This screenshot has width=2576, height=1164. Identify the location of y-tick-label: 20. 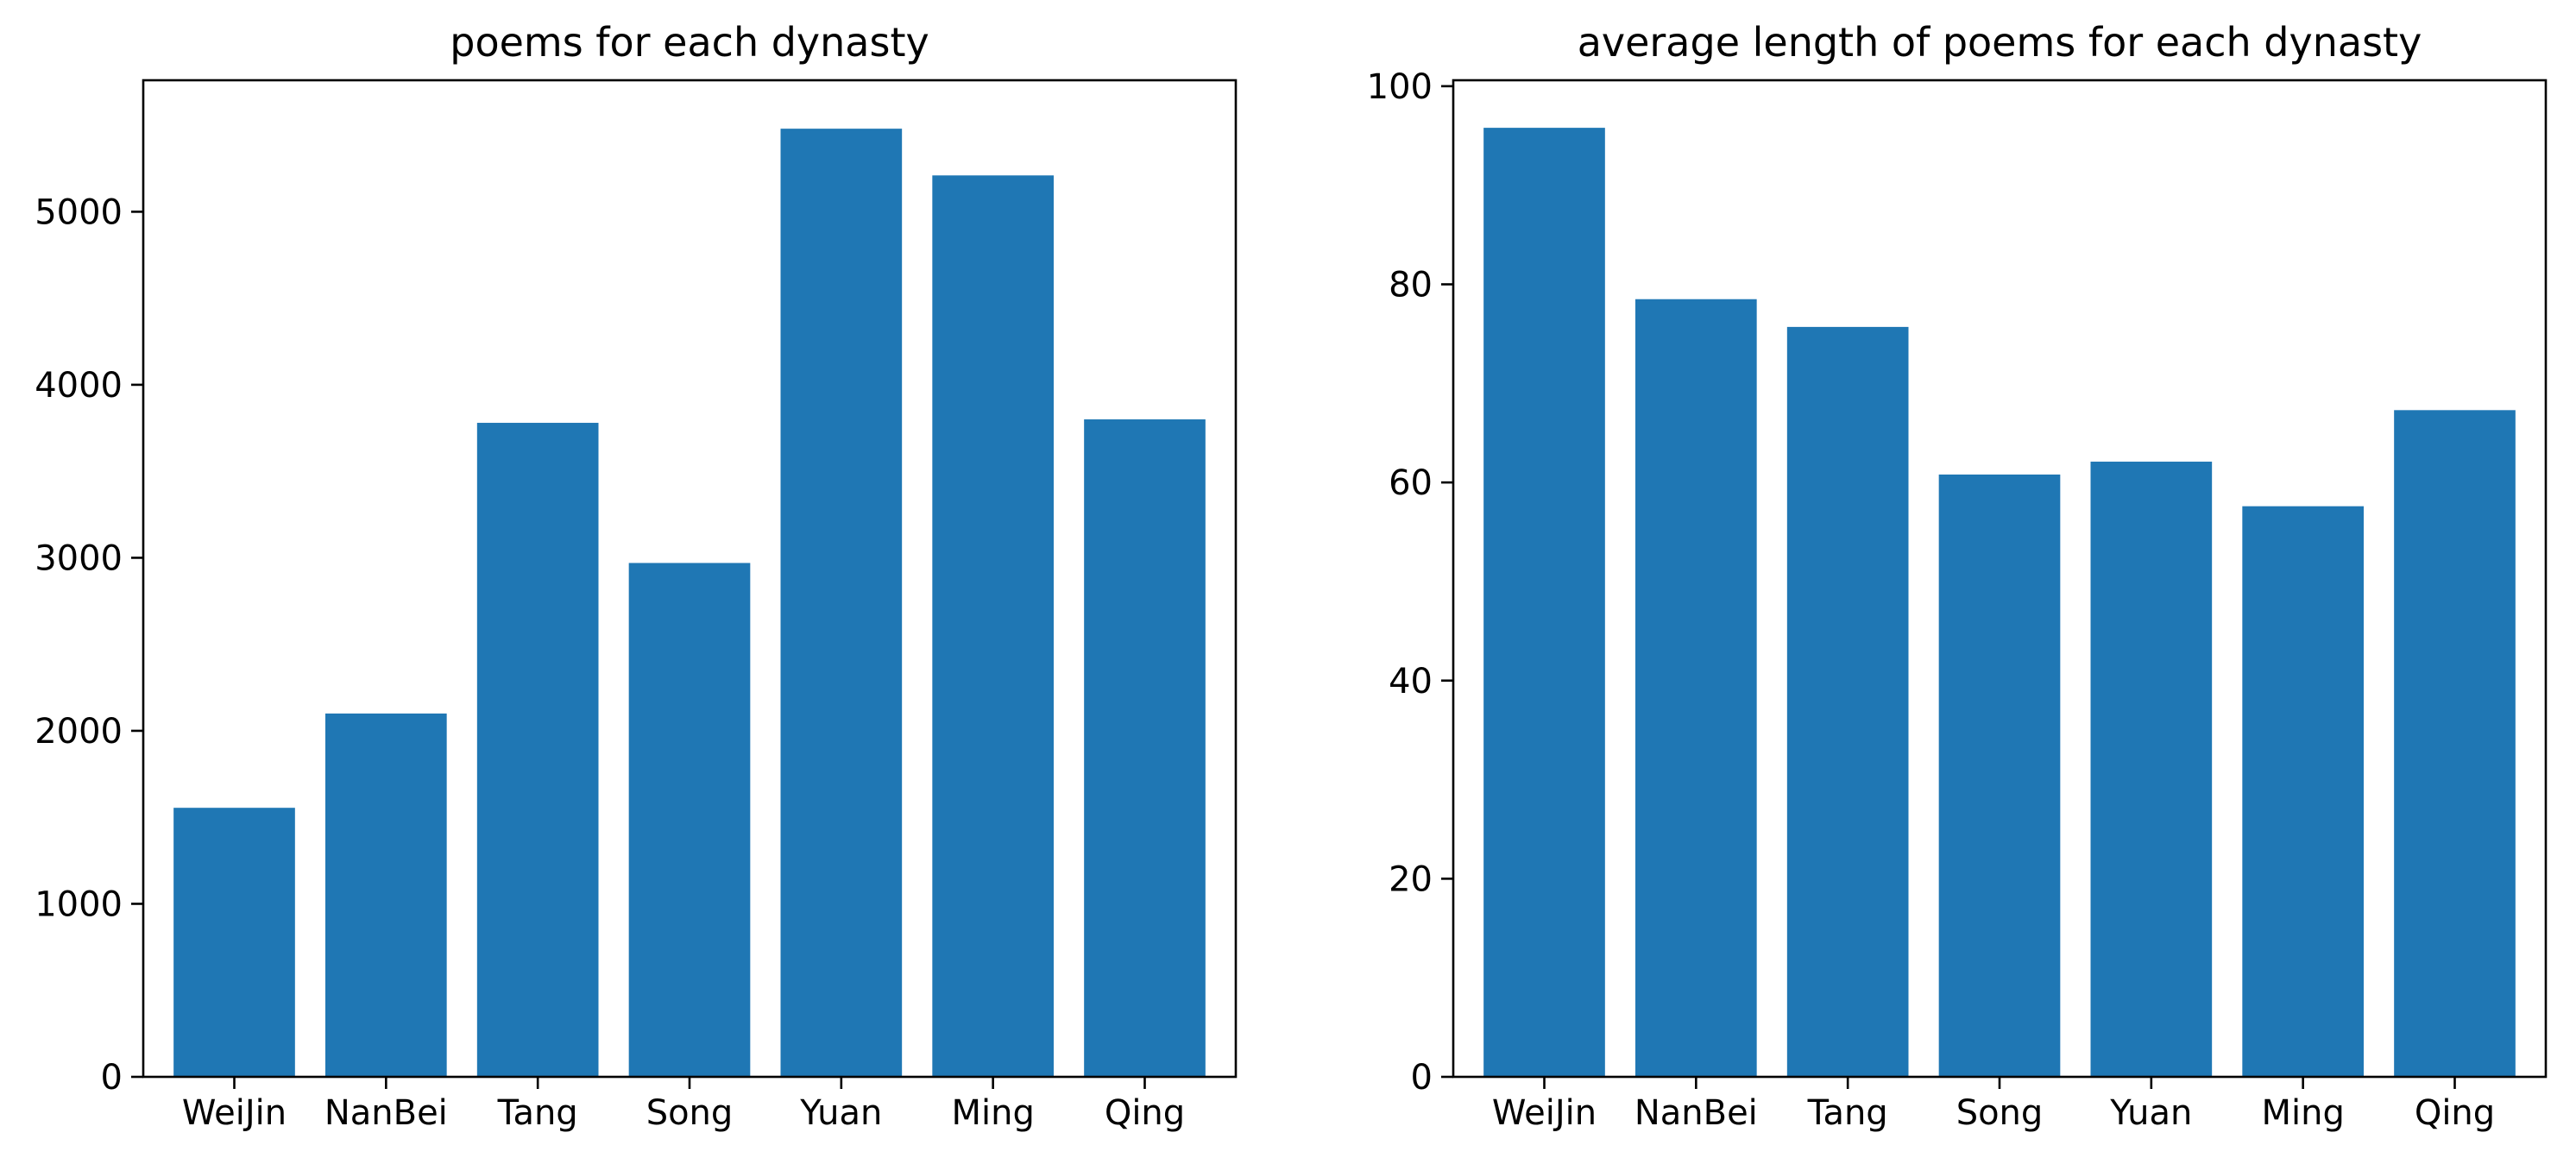
(1411, 879).